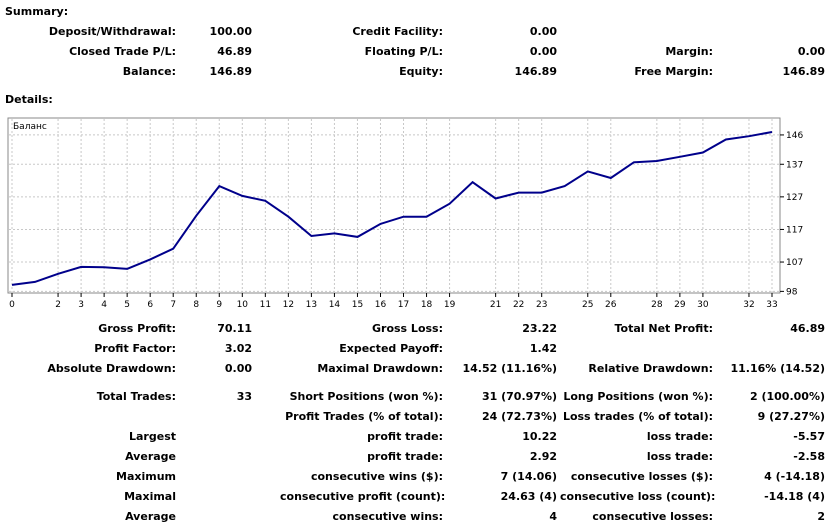 The image size is (831, 526). I want to click on long-pos-label: Long Positions (won %):, so click(638, 396).